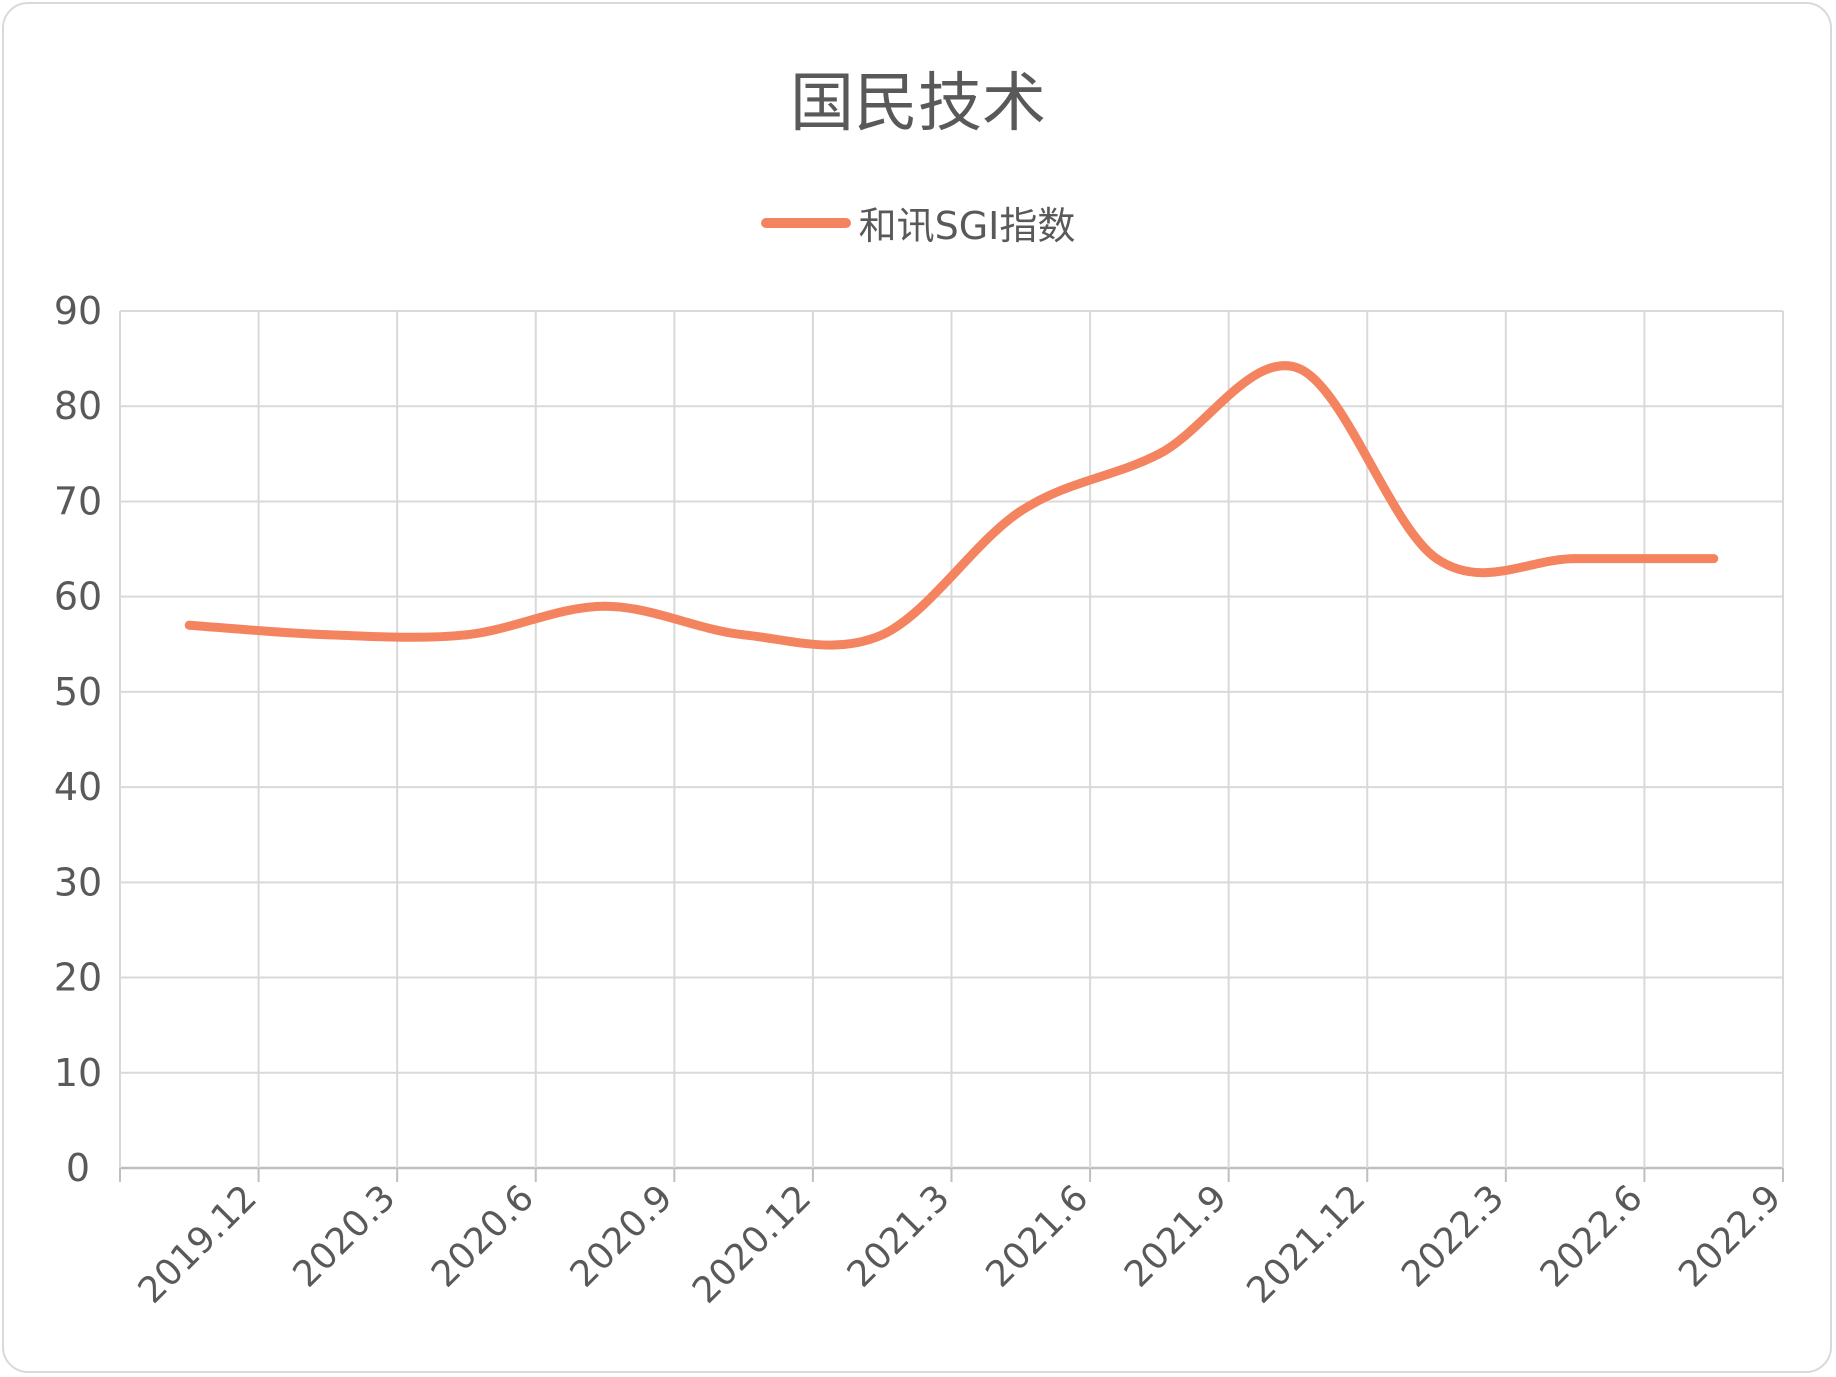 The height and width of the screenshot is (1377, 1836). I want to click on x-tick-label: 2020.3, so click(344, 1236).